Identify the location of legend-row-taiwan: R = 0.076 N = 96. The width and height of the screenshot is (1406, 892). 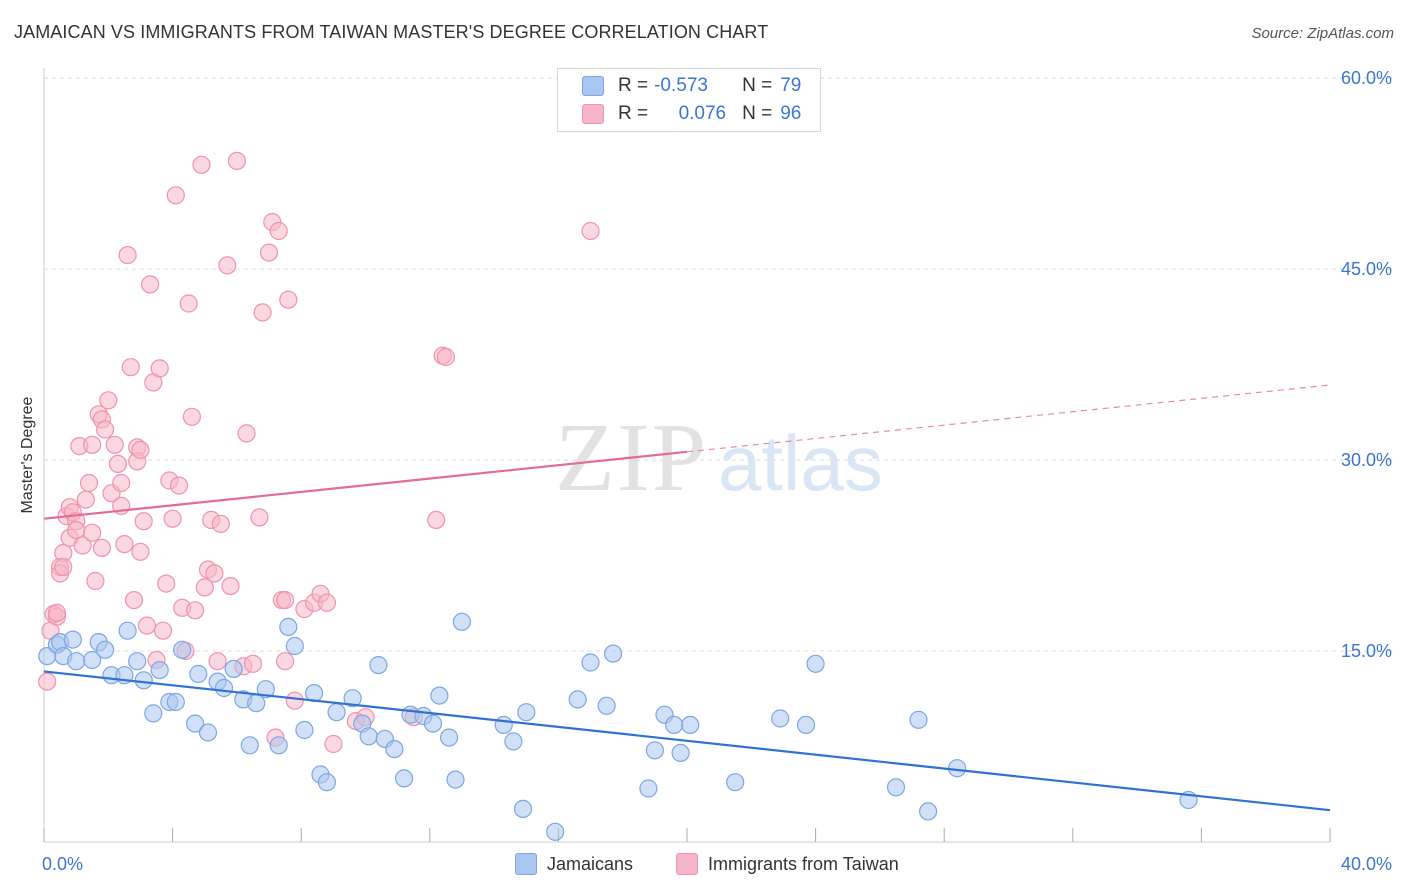
(691, 114).